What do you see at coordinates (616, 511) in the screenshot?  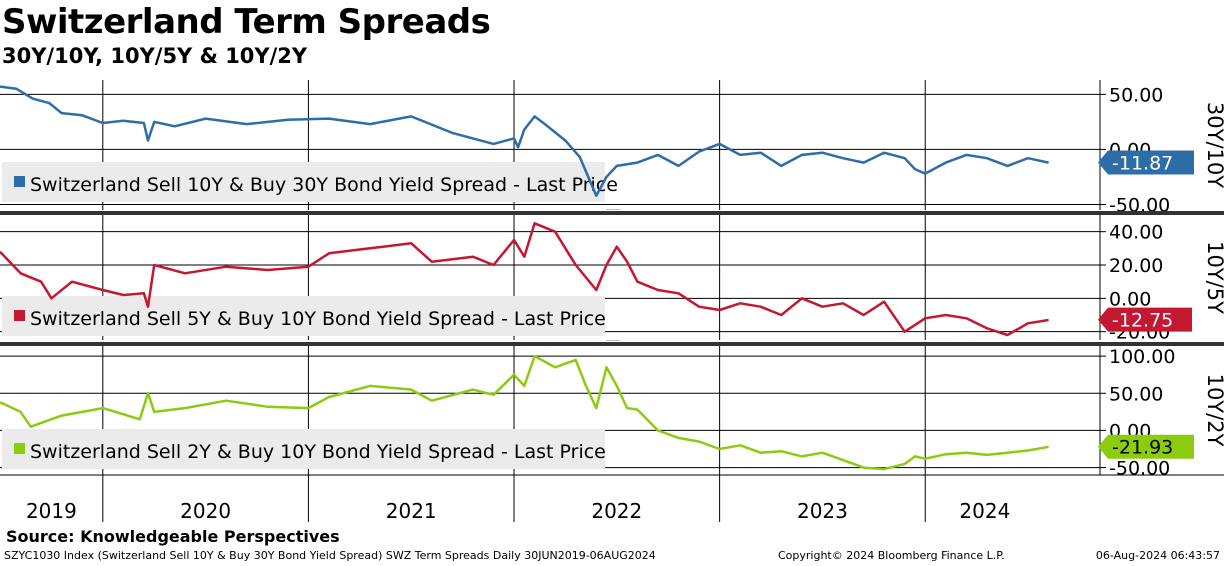 I see `x-tick-label: 2022` at bounding box center [616, 511].